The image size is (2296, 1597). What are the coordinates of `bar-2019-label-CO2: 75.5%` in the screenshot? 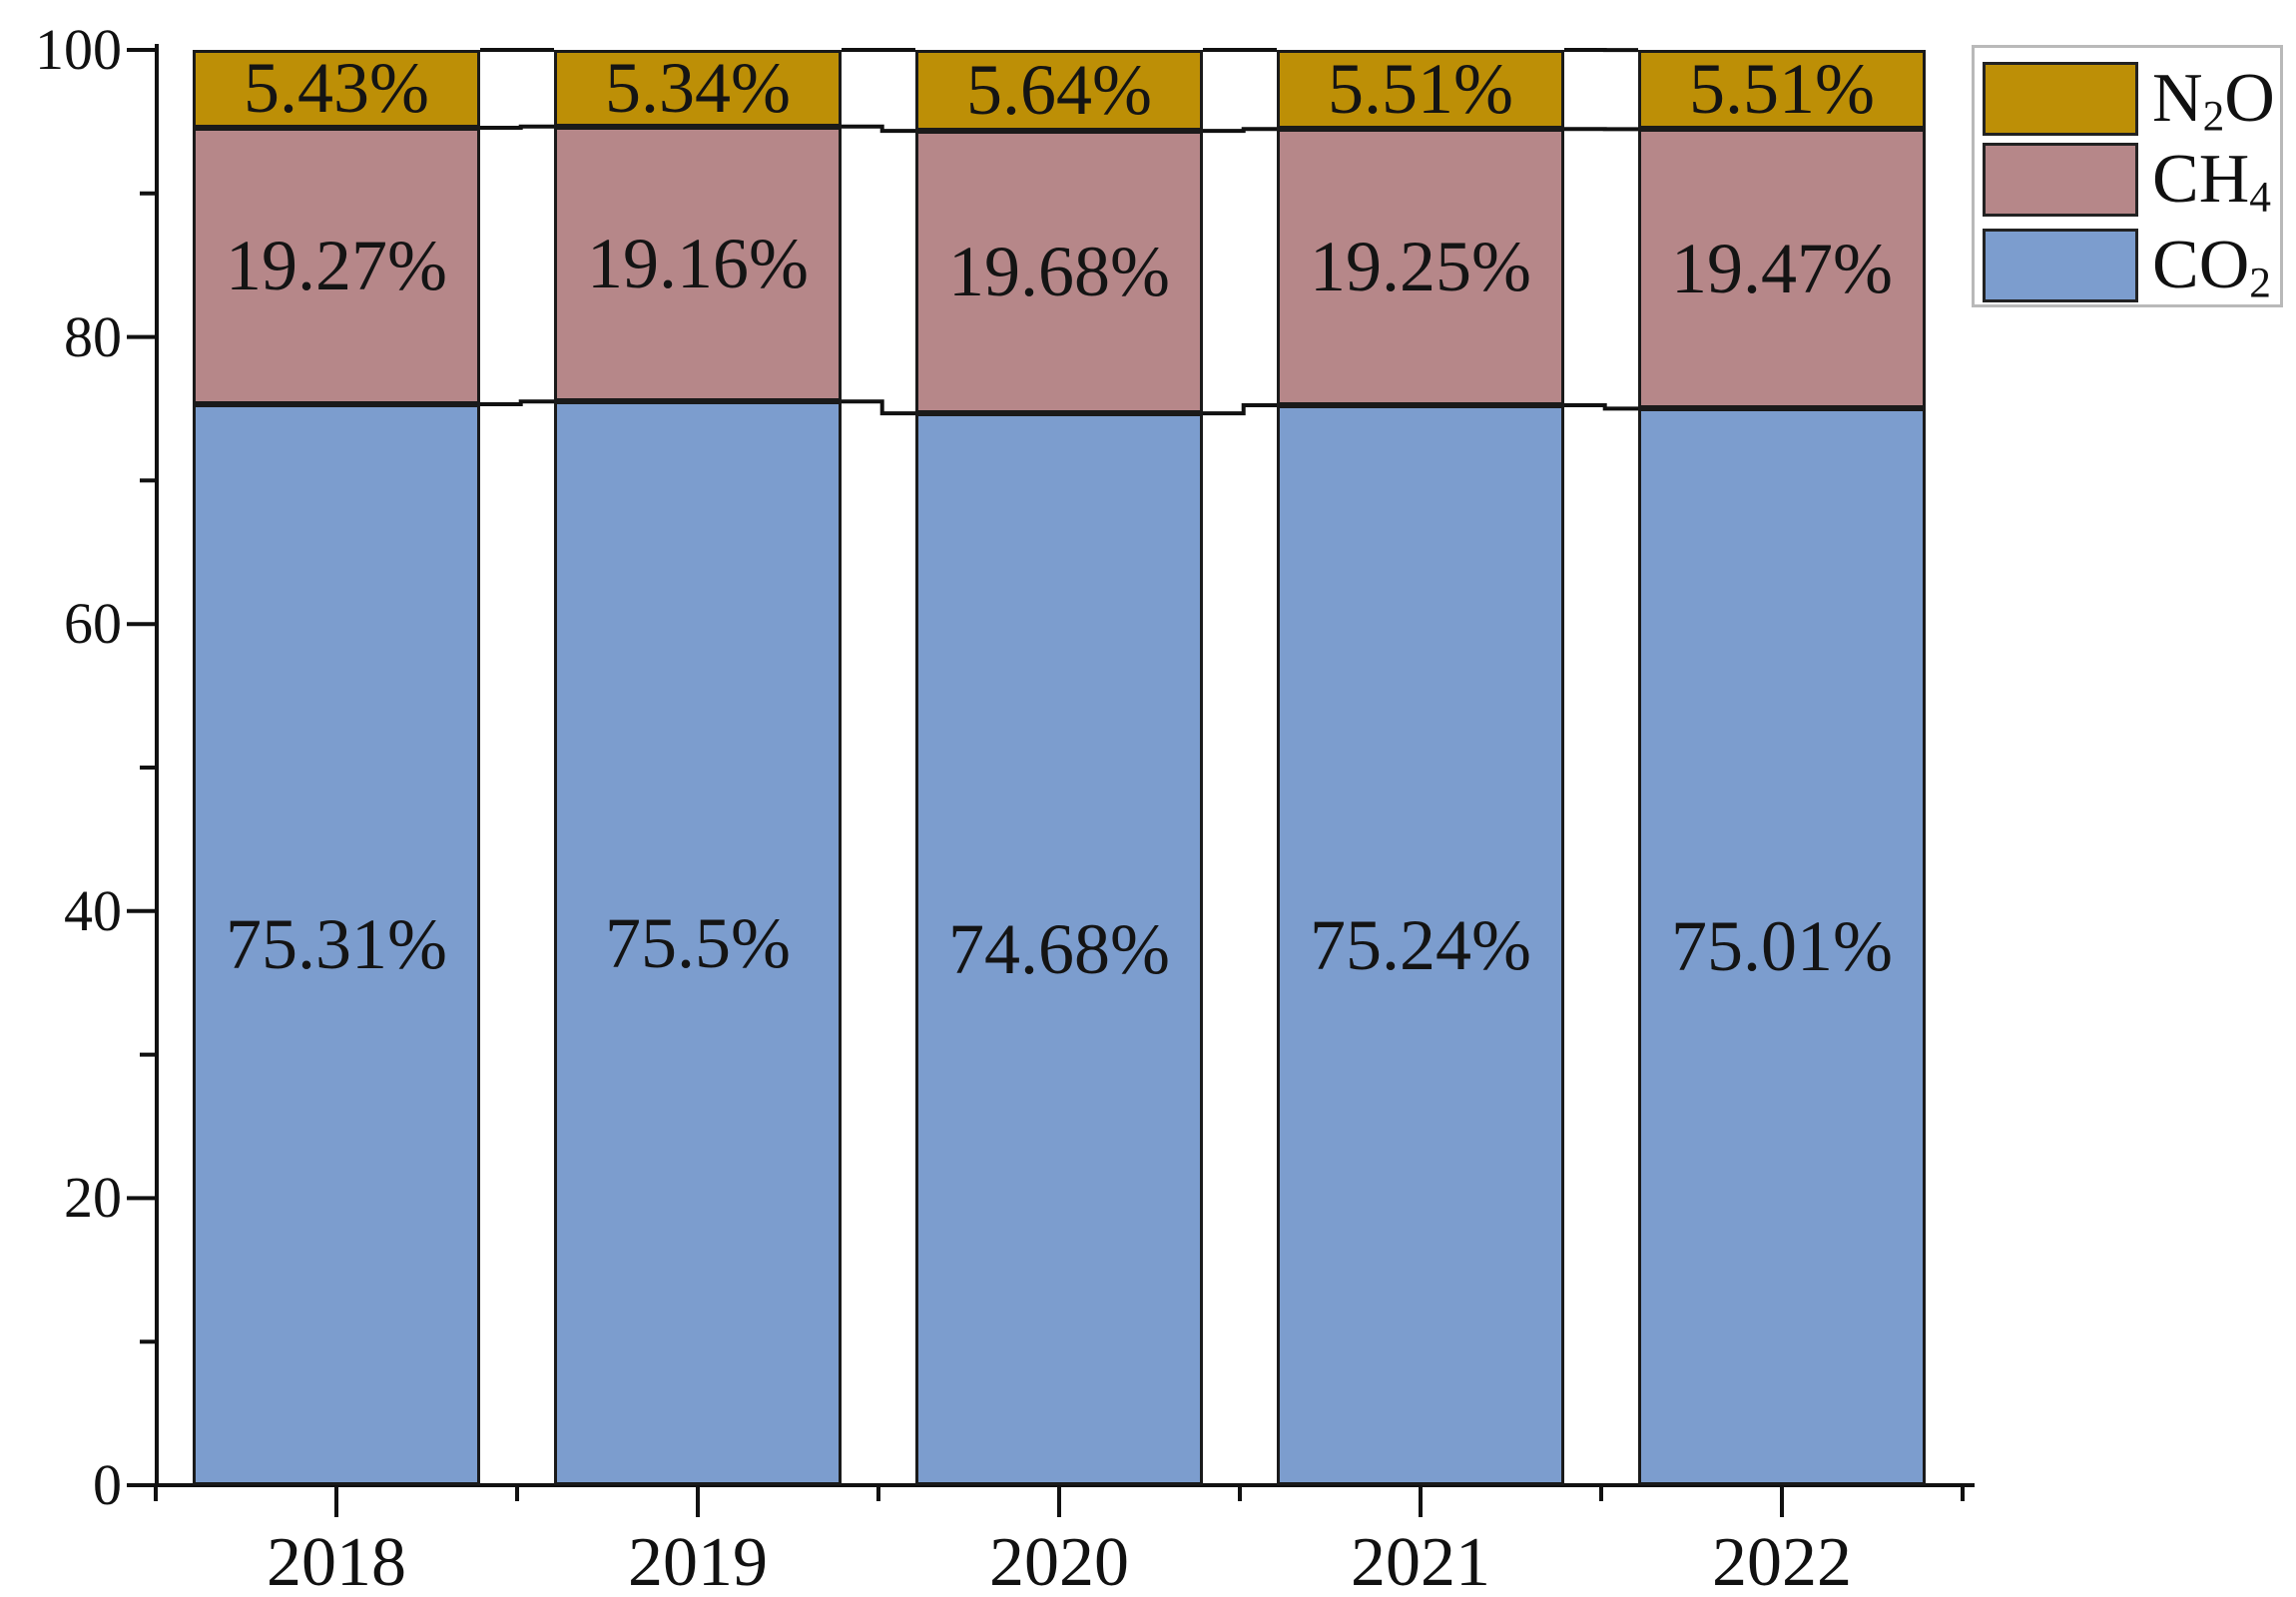 It's located at (698, 943).